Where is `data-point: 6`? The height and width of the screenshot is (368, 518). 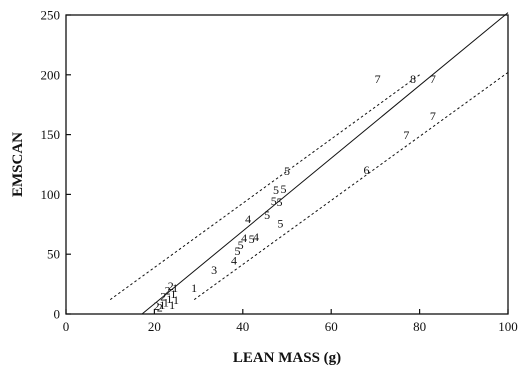
data-point: 6 is located at coordinates (367, 170).